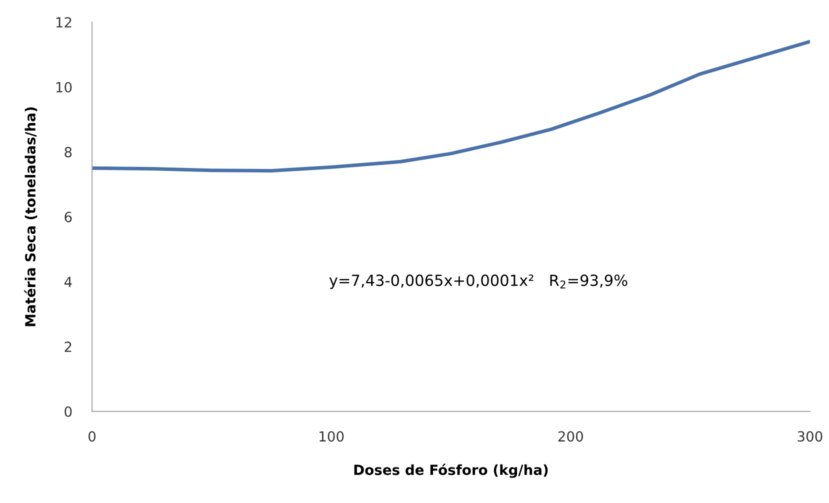 This screenshot has width=829, height=503. Describe the element at coordinates (64, 22) in the screenshot. I see `y-tick-label: 12` at that location.